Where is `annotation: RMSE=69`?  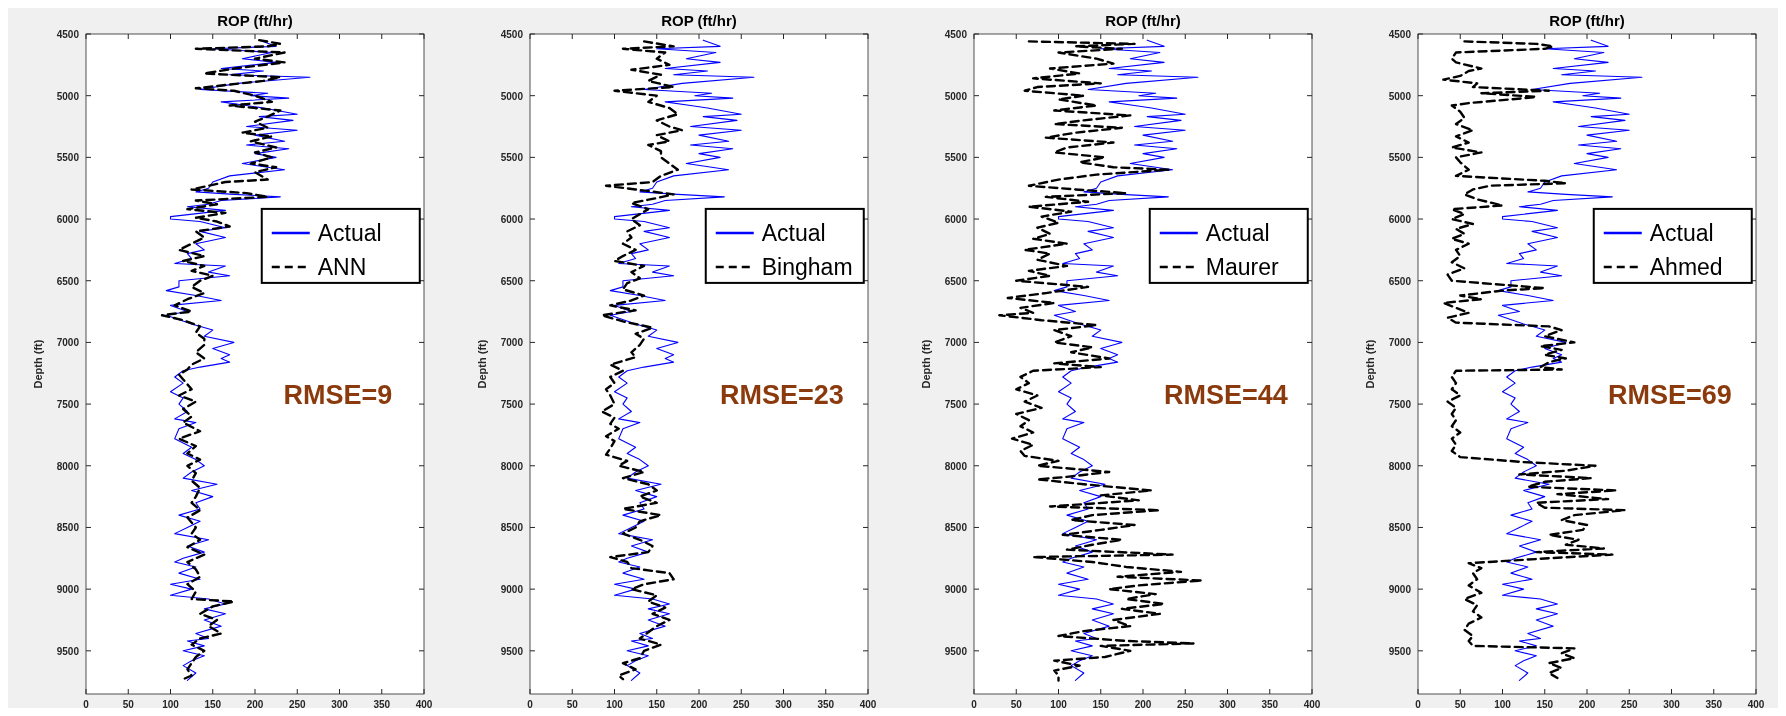 annotation: RMSE=69 is located at coordinates (1669, 394).